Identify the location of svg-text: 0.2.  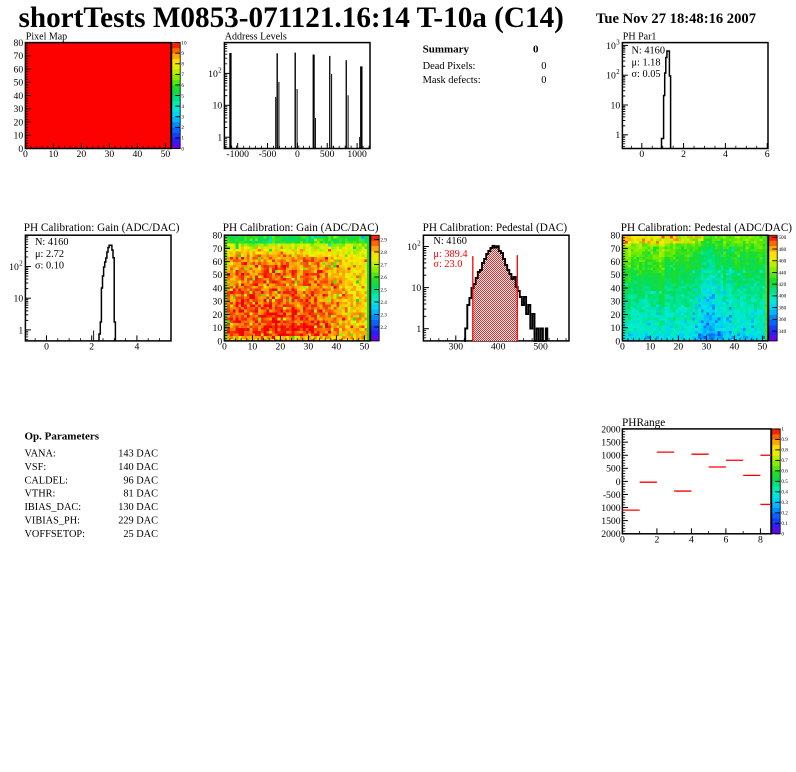
(784, 514).